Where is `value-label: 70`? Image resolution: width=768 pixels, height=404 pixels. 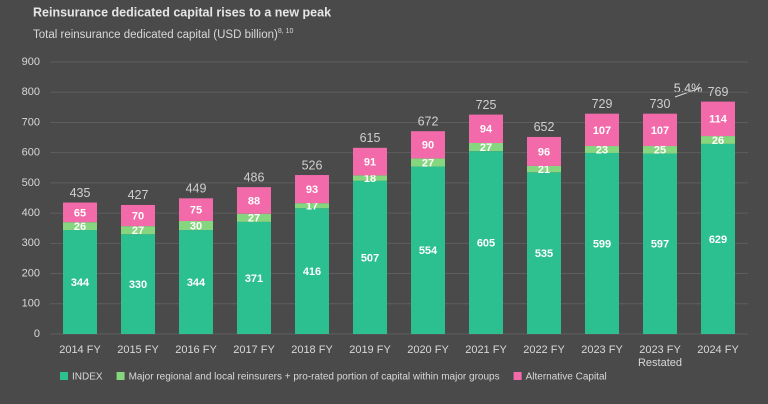 value-label: 70 is located at coordinates (138, 216).